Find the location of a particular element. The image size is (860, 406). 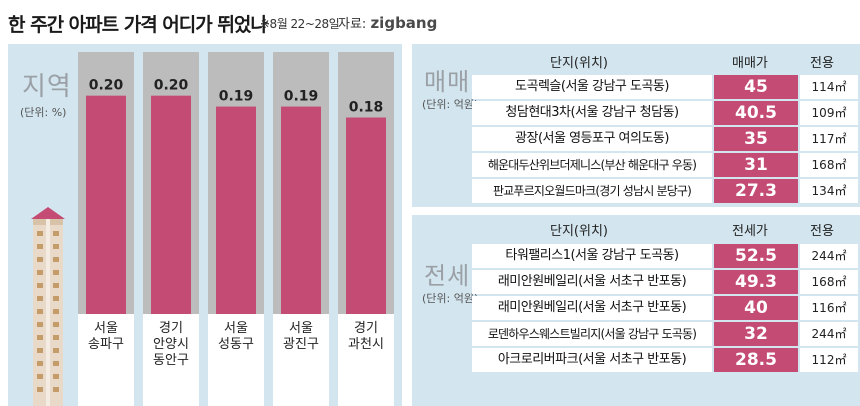

sale-row-area: 114㎡ is located at coordinates (829, 87).